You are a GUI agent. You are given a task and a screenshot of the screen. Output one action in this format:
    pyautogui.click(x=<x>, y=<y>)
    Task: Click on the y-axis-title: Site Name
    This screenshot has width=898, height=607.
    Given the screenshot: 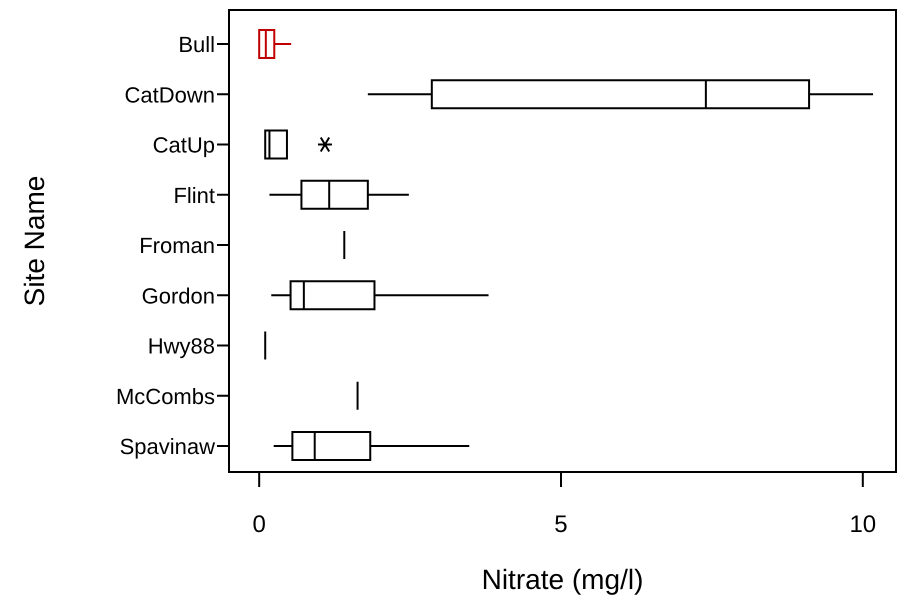 What is the action you would take?
    pyautogui.click(x=34, y=241)
    